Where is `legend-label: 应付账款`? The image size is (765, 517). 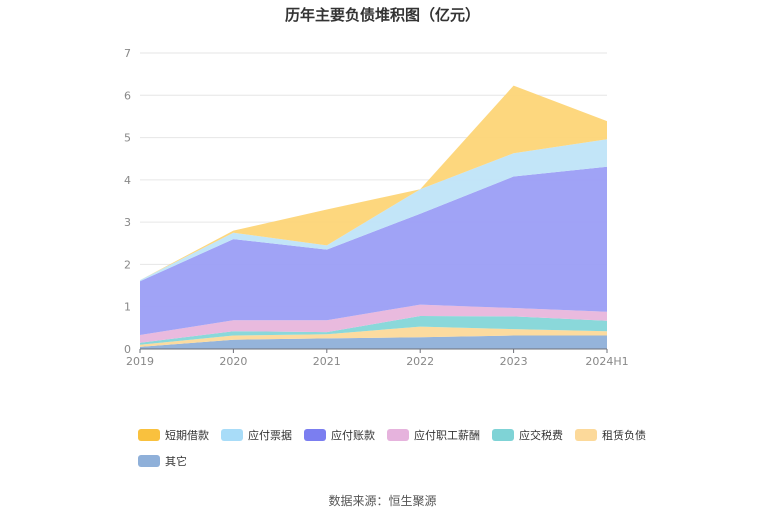 legend-label: 应付账款 is located at coordinates (353, 435).